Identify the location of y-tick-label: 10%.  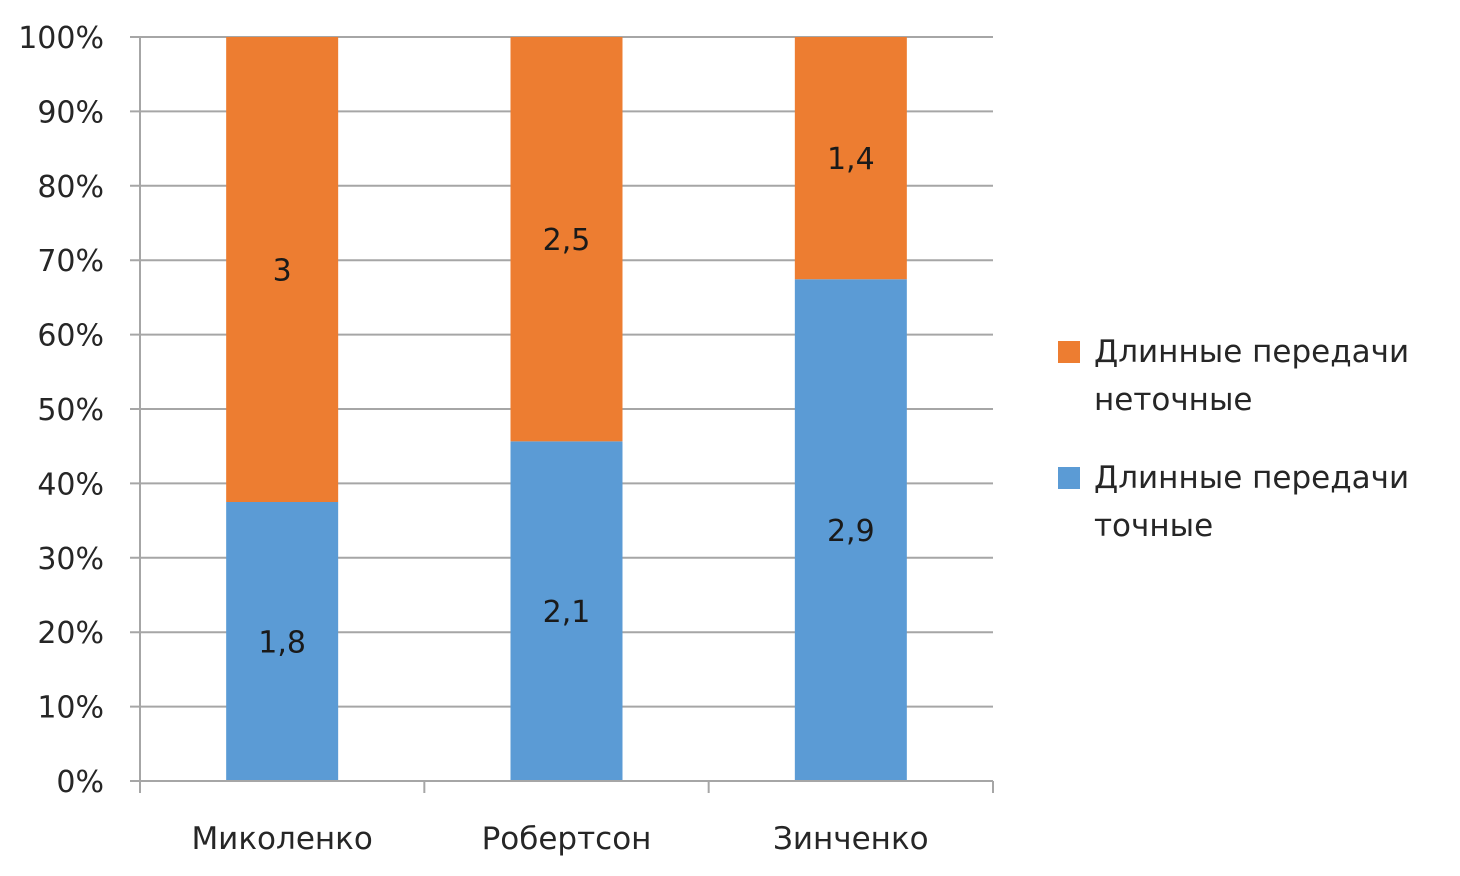
(70, 708).